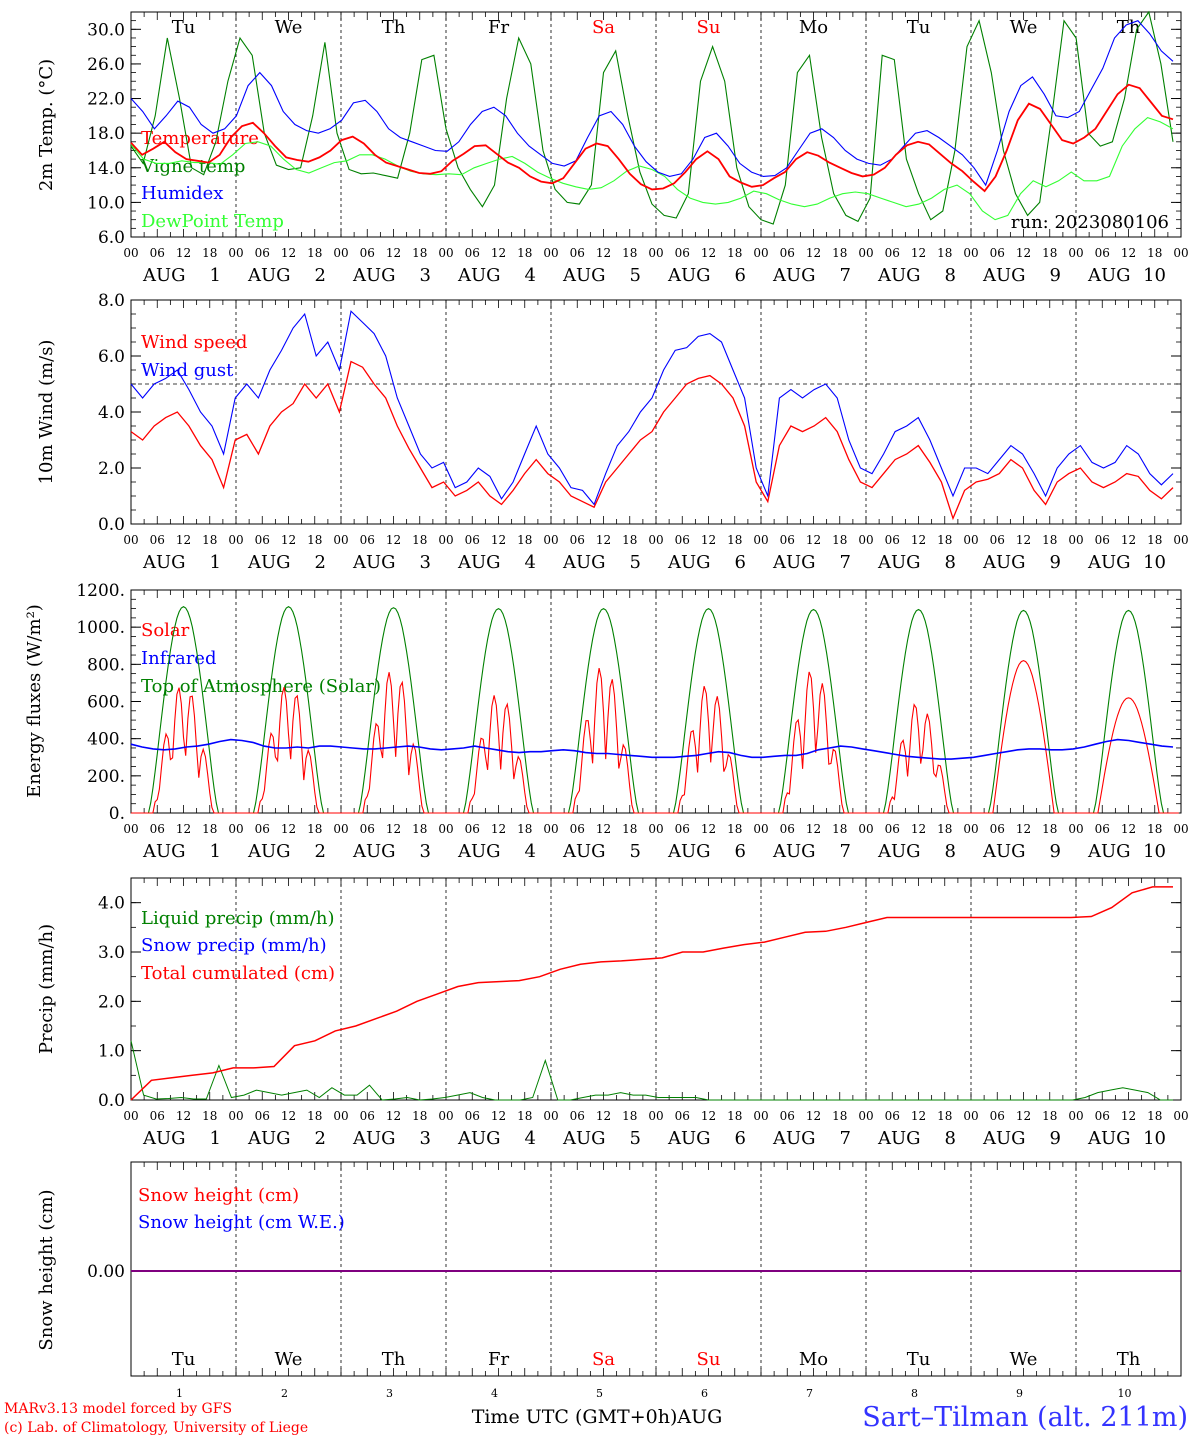 The image size is (1194, 1440). What do you see at coordinates (498, 1359) in the screenshot?
I see `snow-day-name: Fr` at bounding box center [498, 1359].